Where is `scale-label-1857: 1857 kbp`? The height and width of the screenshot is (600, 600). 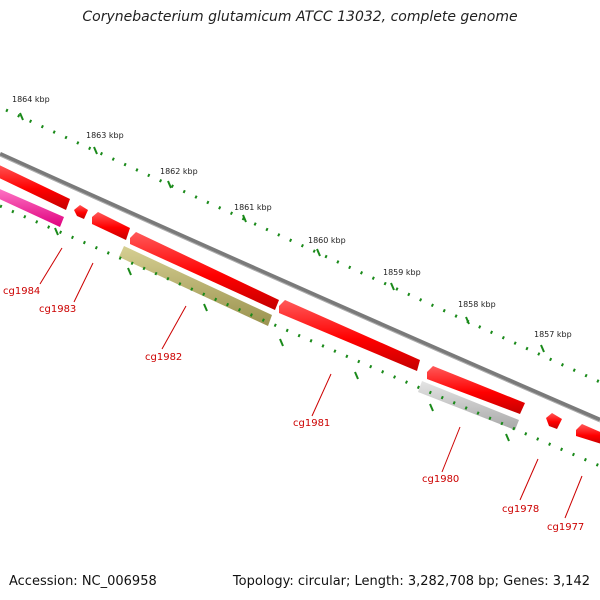 scale-label-1857: 1857 kbp is located at coordinates (553, 334).